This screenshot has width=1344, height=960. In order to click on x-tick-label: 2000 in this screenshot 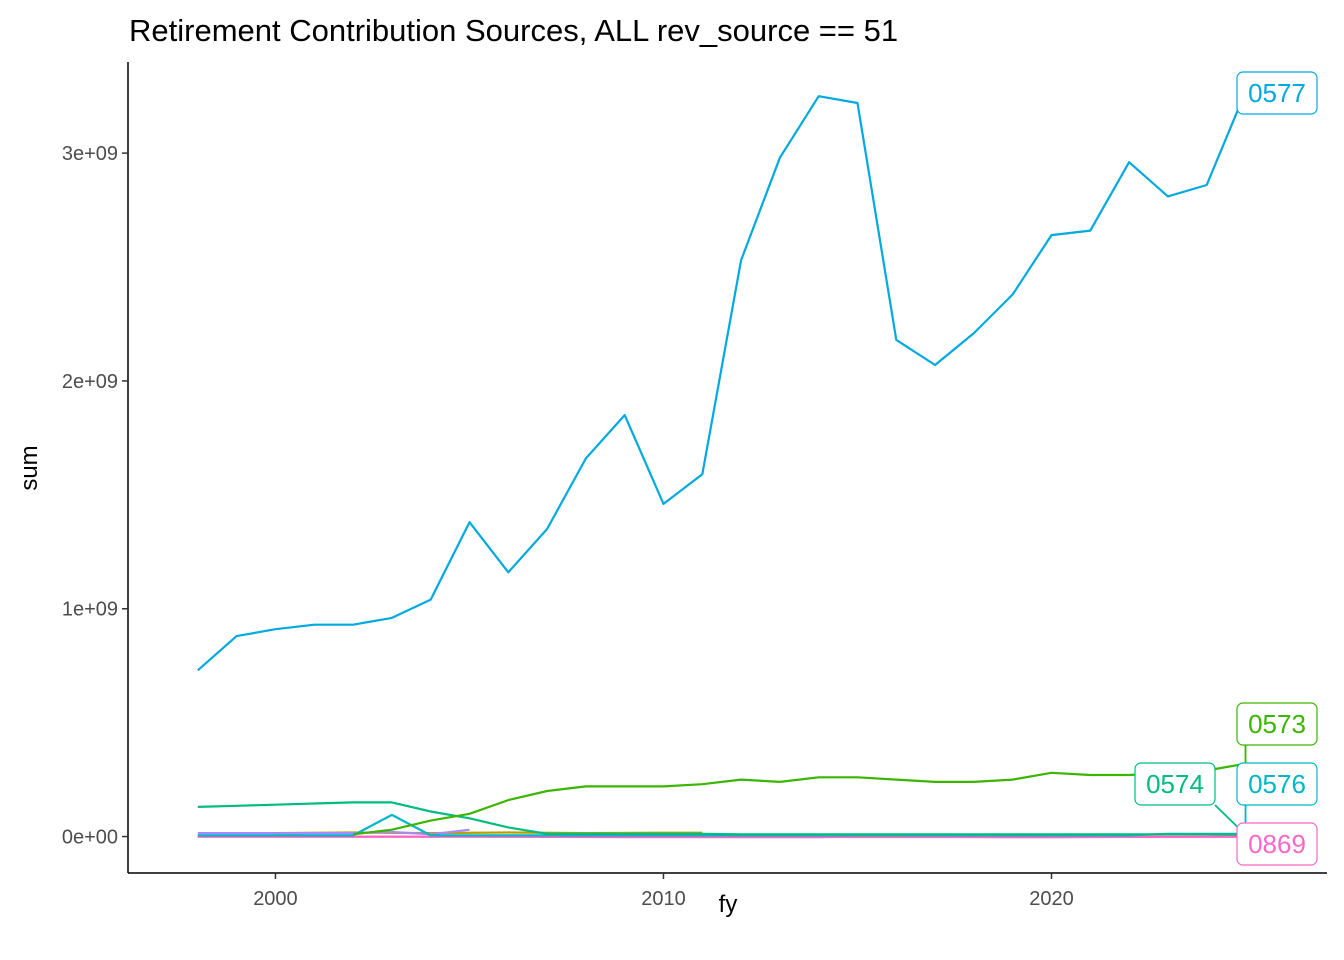, I will do `click(275, 899)`.